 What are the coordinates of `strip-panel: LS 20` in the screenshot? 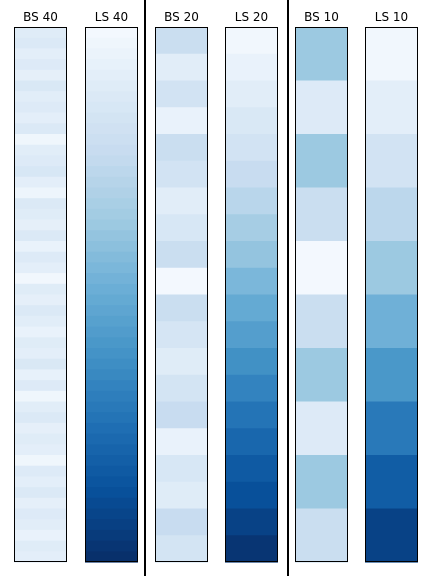 It's located at (251, 286).